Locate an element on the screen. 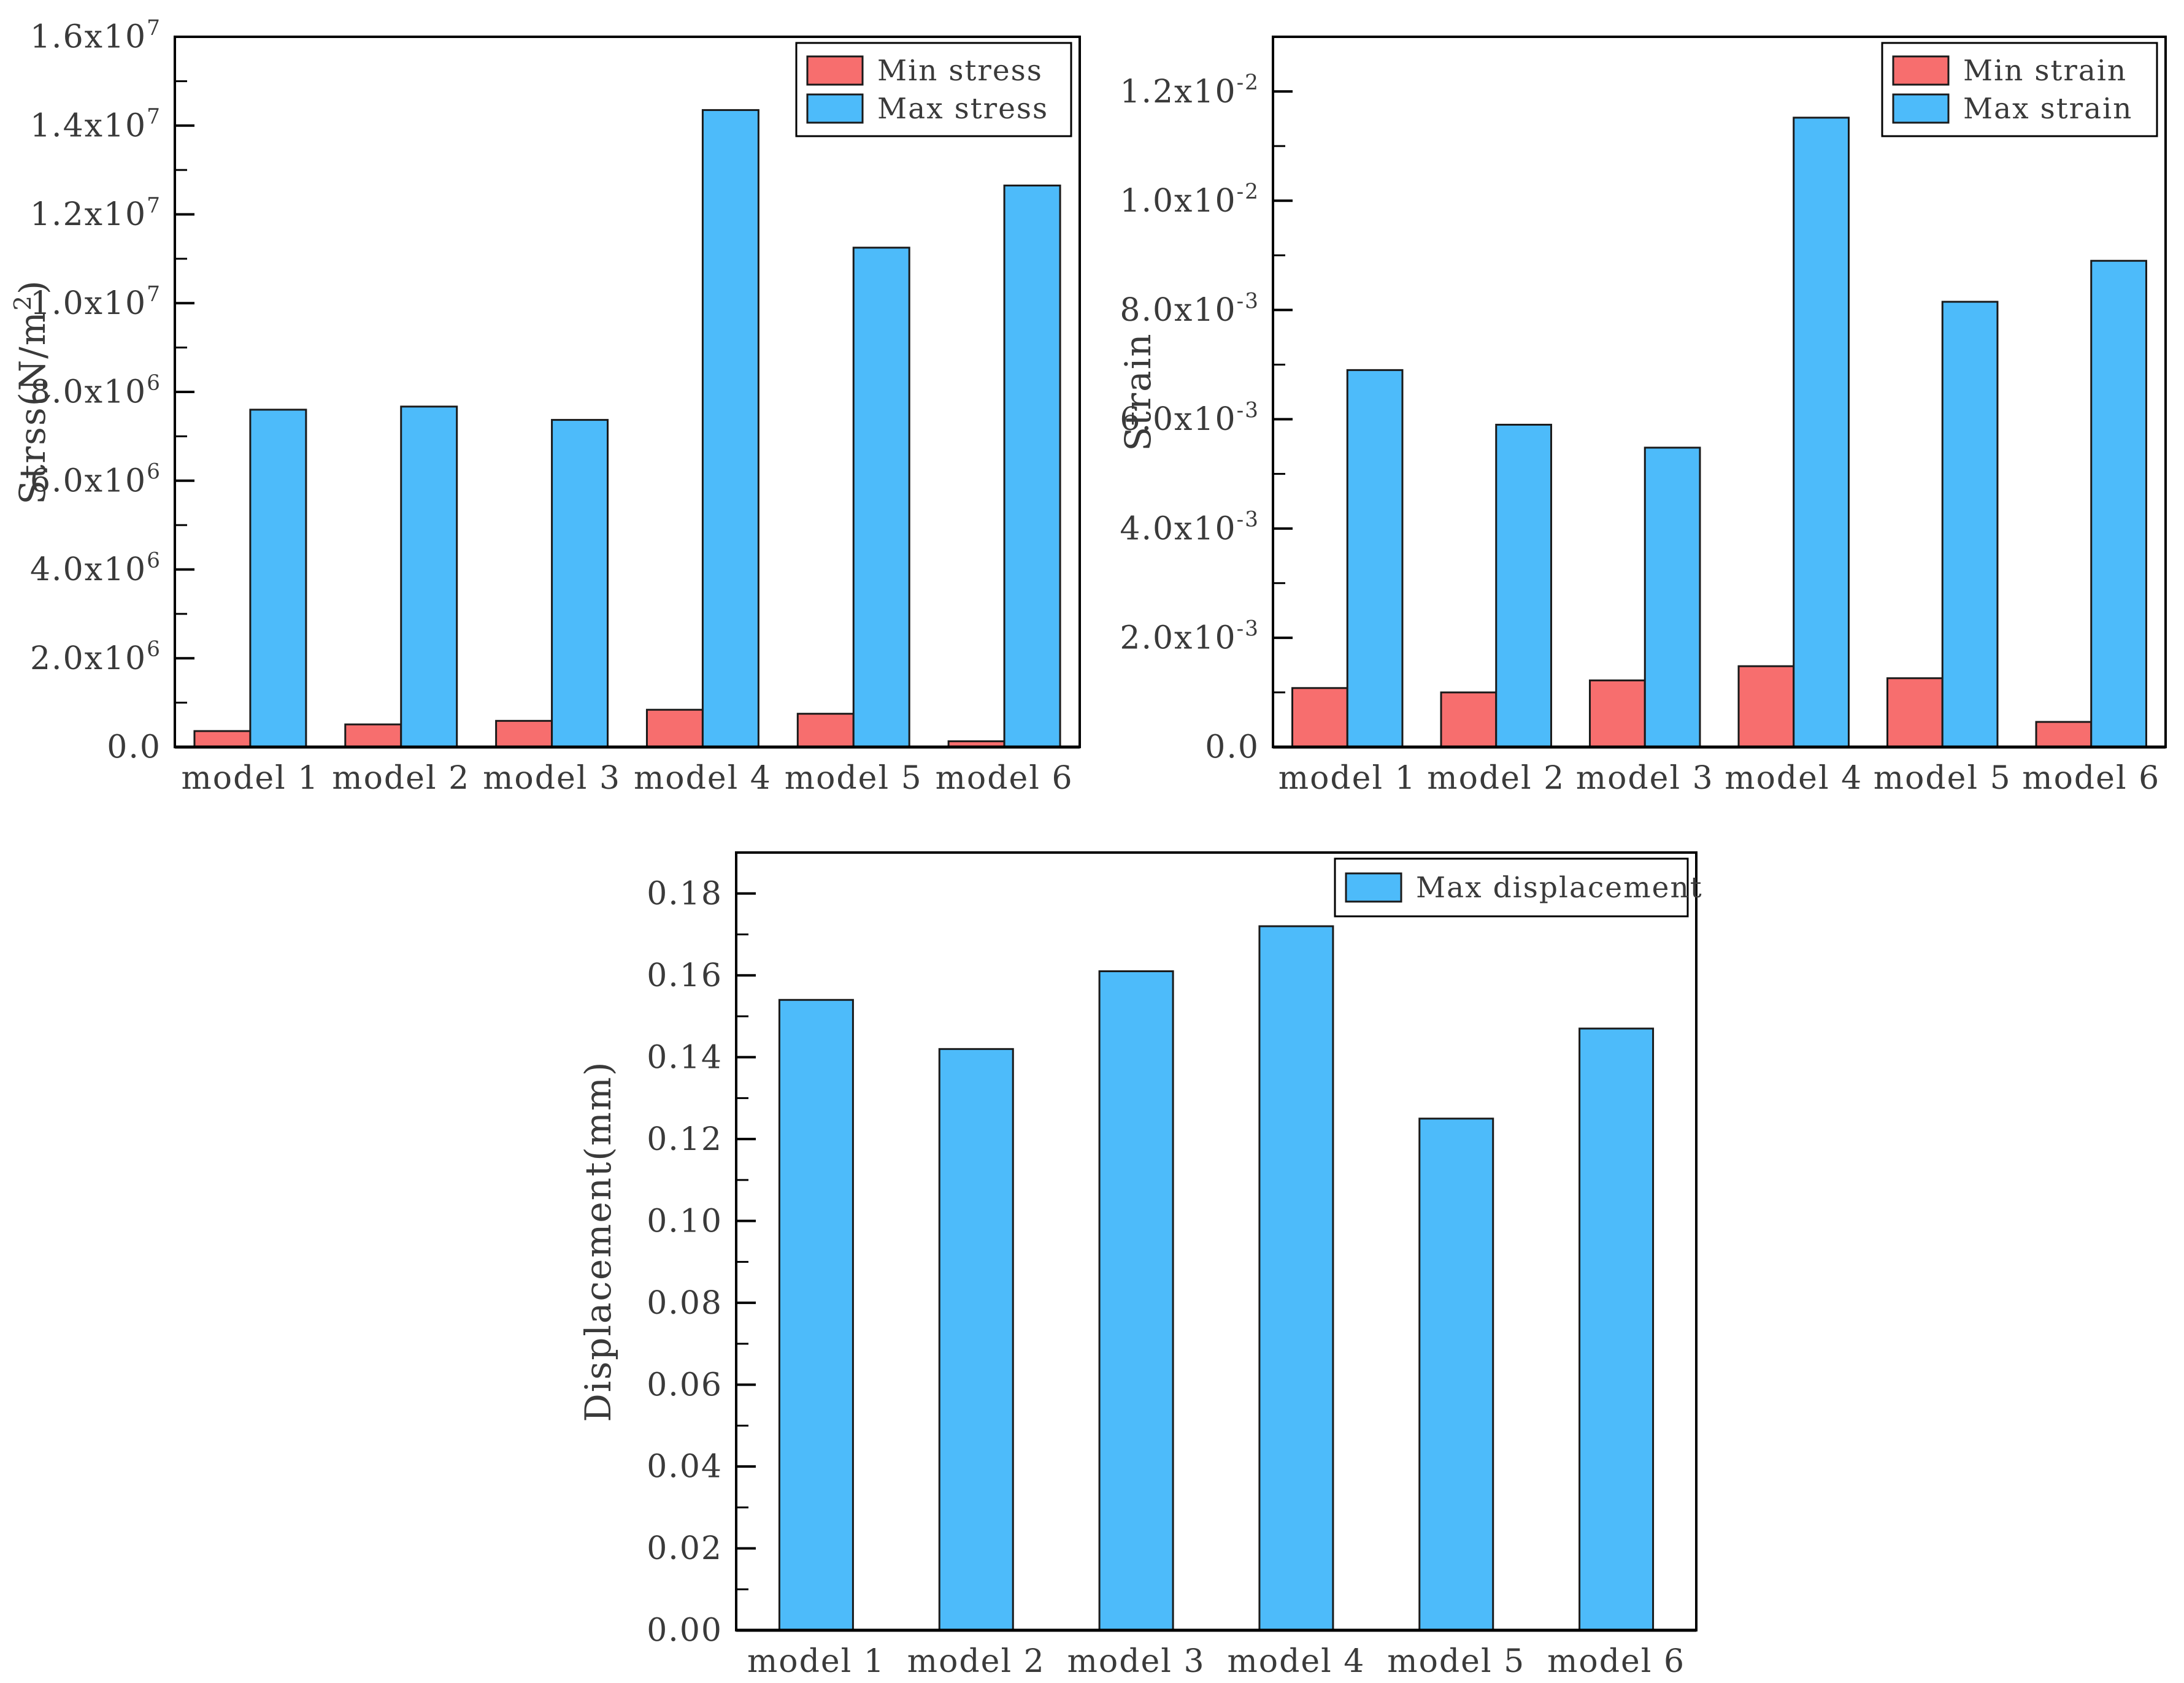  strain-ytick-label: 2.0x10⁻³ is located at coordinates (1189, 637).